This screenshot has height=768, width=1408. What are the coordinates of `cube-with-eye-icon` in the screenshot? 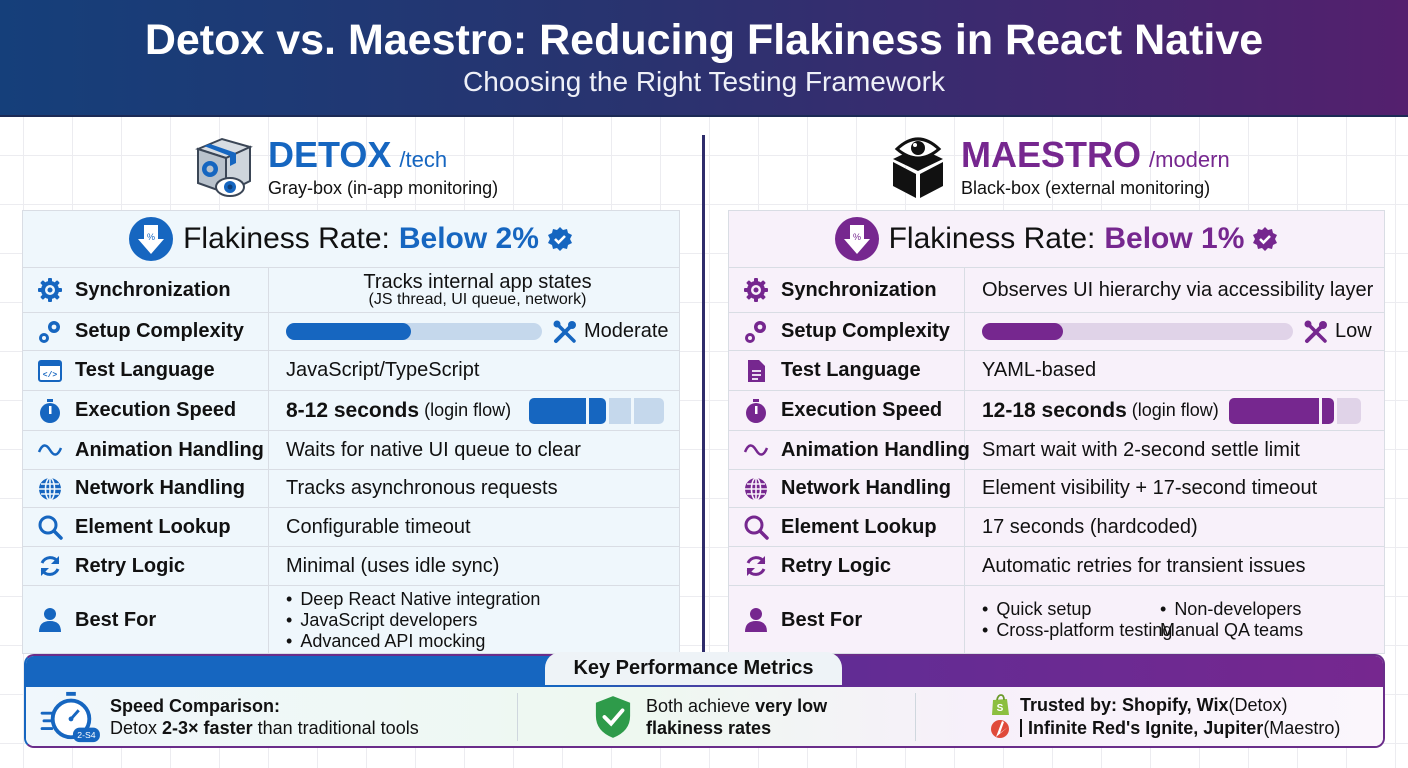 It's located at (918, 167).